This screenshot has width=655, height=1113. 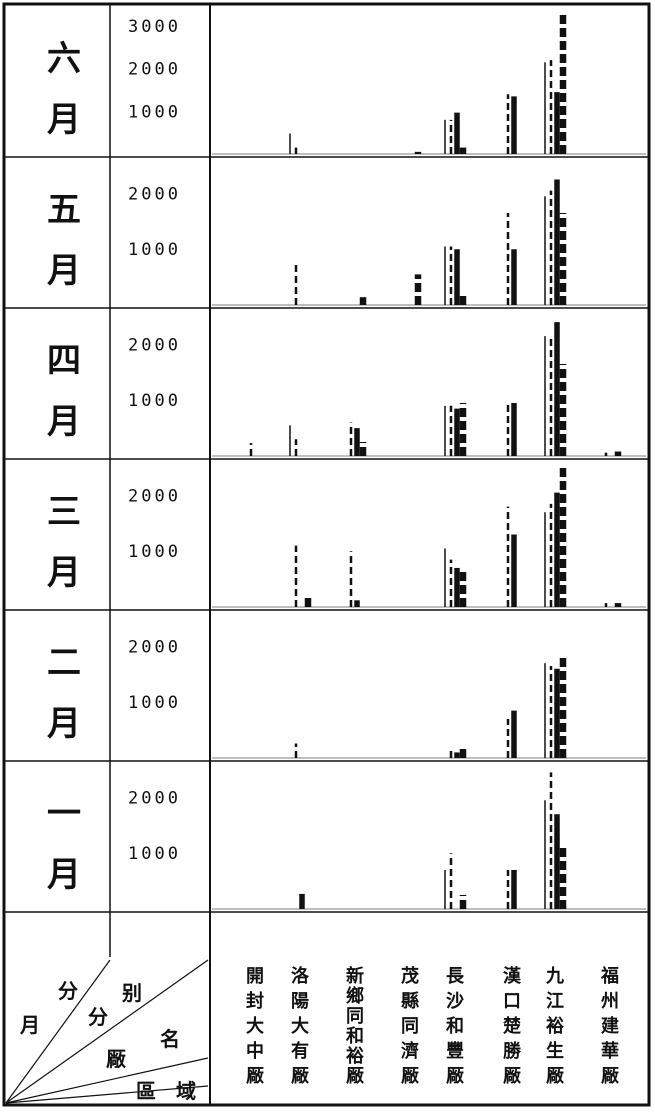 What do you see at coordinates (610, 1051) in the screenshot?
I see `factory-label-char: 華` at bounding box center [610, 1051].